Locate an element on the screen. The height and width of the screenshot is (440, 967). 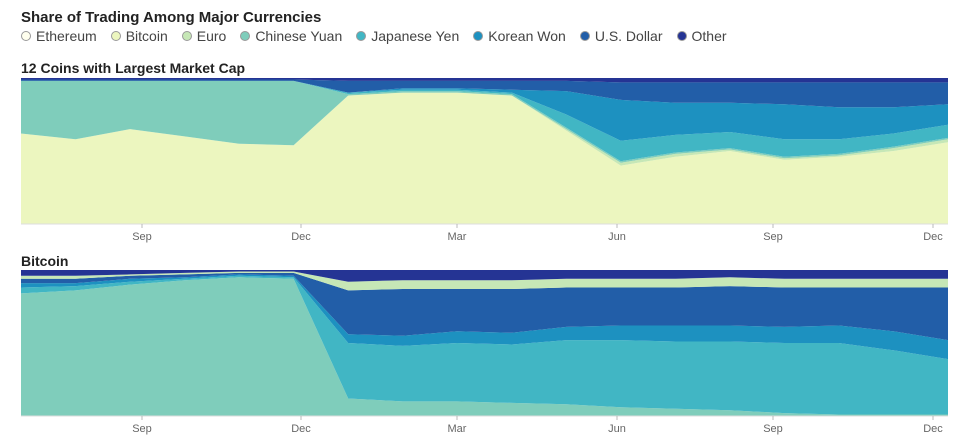
legend-item-chinese-yuan: Chinese Yuan is located at coordinates (291, 36).